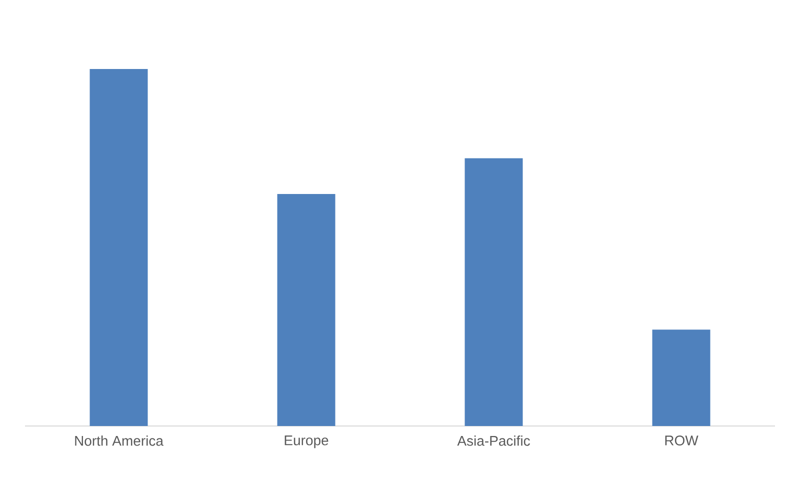  Describe the element at coordinates (681, 441) in the screenshot. I see `x-tick-label: ROW` at that location.